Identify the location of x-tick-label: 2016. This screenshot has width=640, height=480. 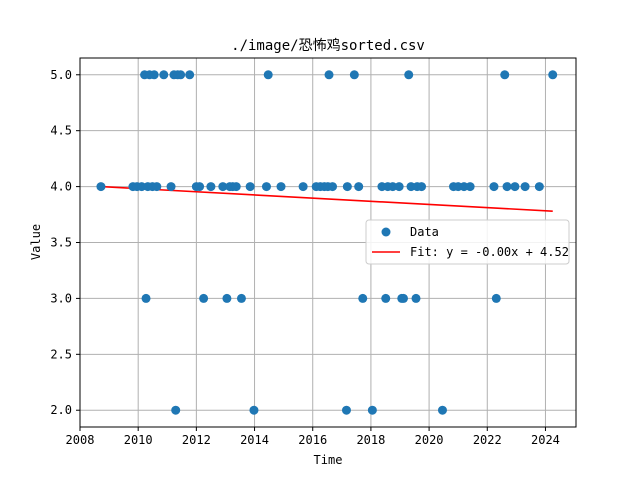
(312, 440).